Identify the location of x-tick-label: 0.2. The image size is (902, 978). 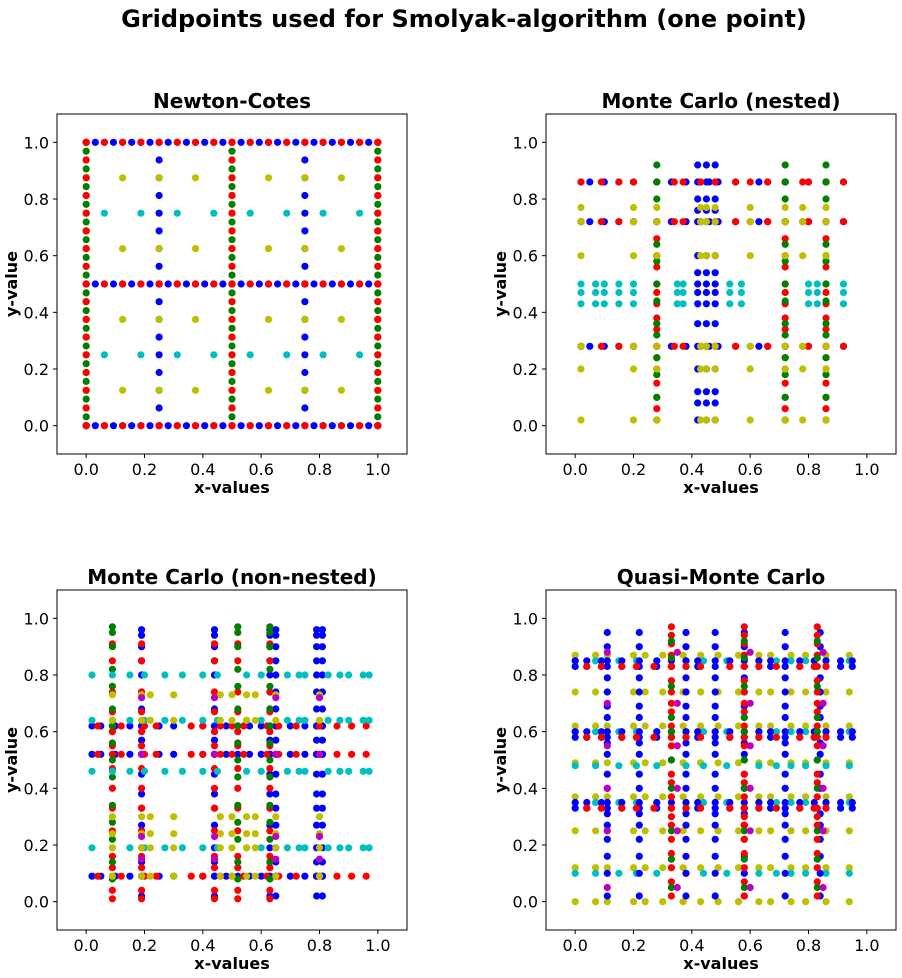
(144, 945).